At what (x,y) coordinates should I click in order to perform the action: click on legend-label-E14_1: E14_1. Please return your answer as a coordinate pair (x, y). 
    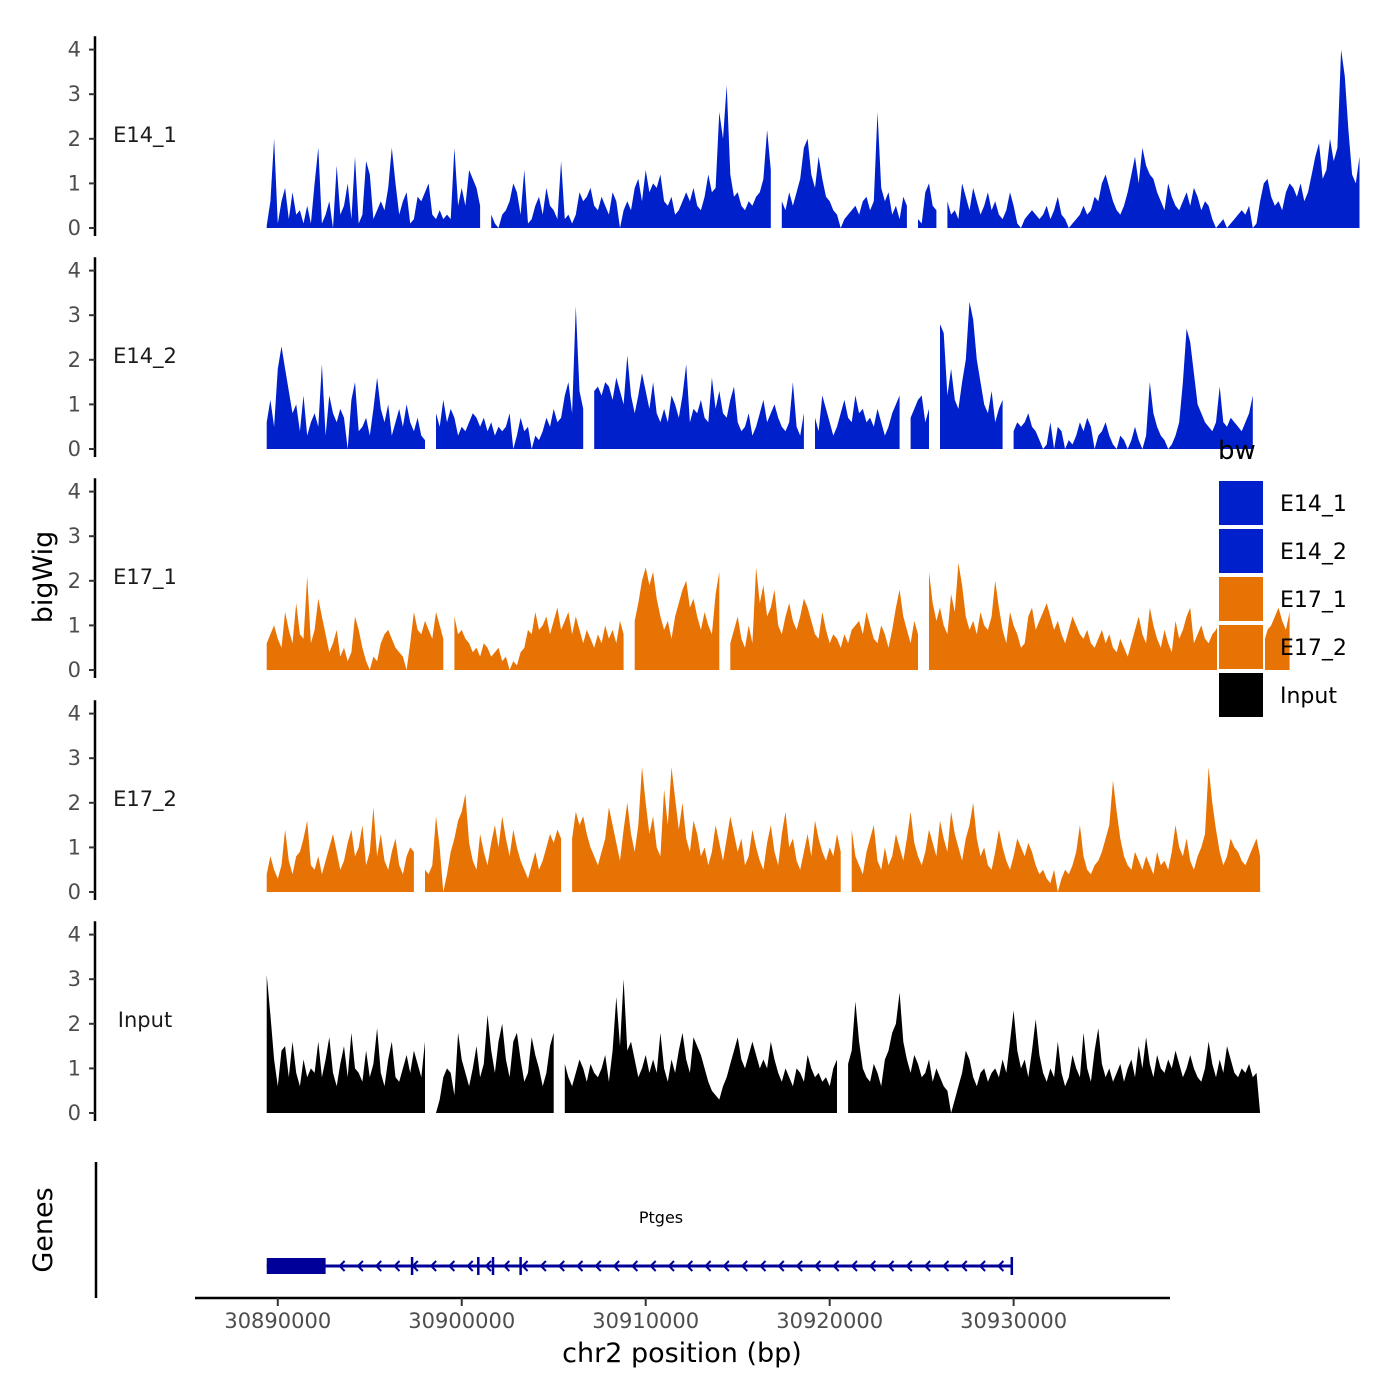
    Looking at the image, I should click on (1313, 504).